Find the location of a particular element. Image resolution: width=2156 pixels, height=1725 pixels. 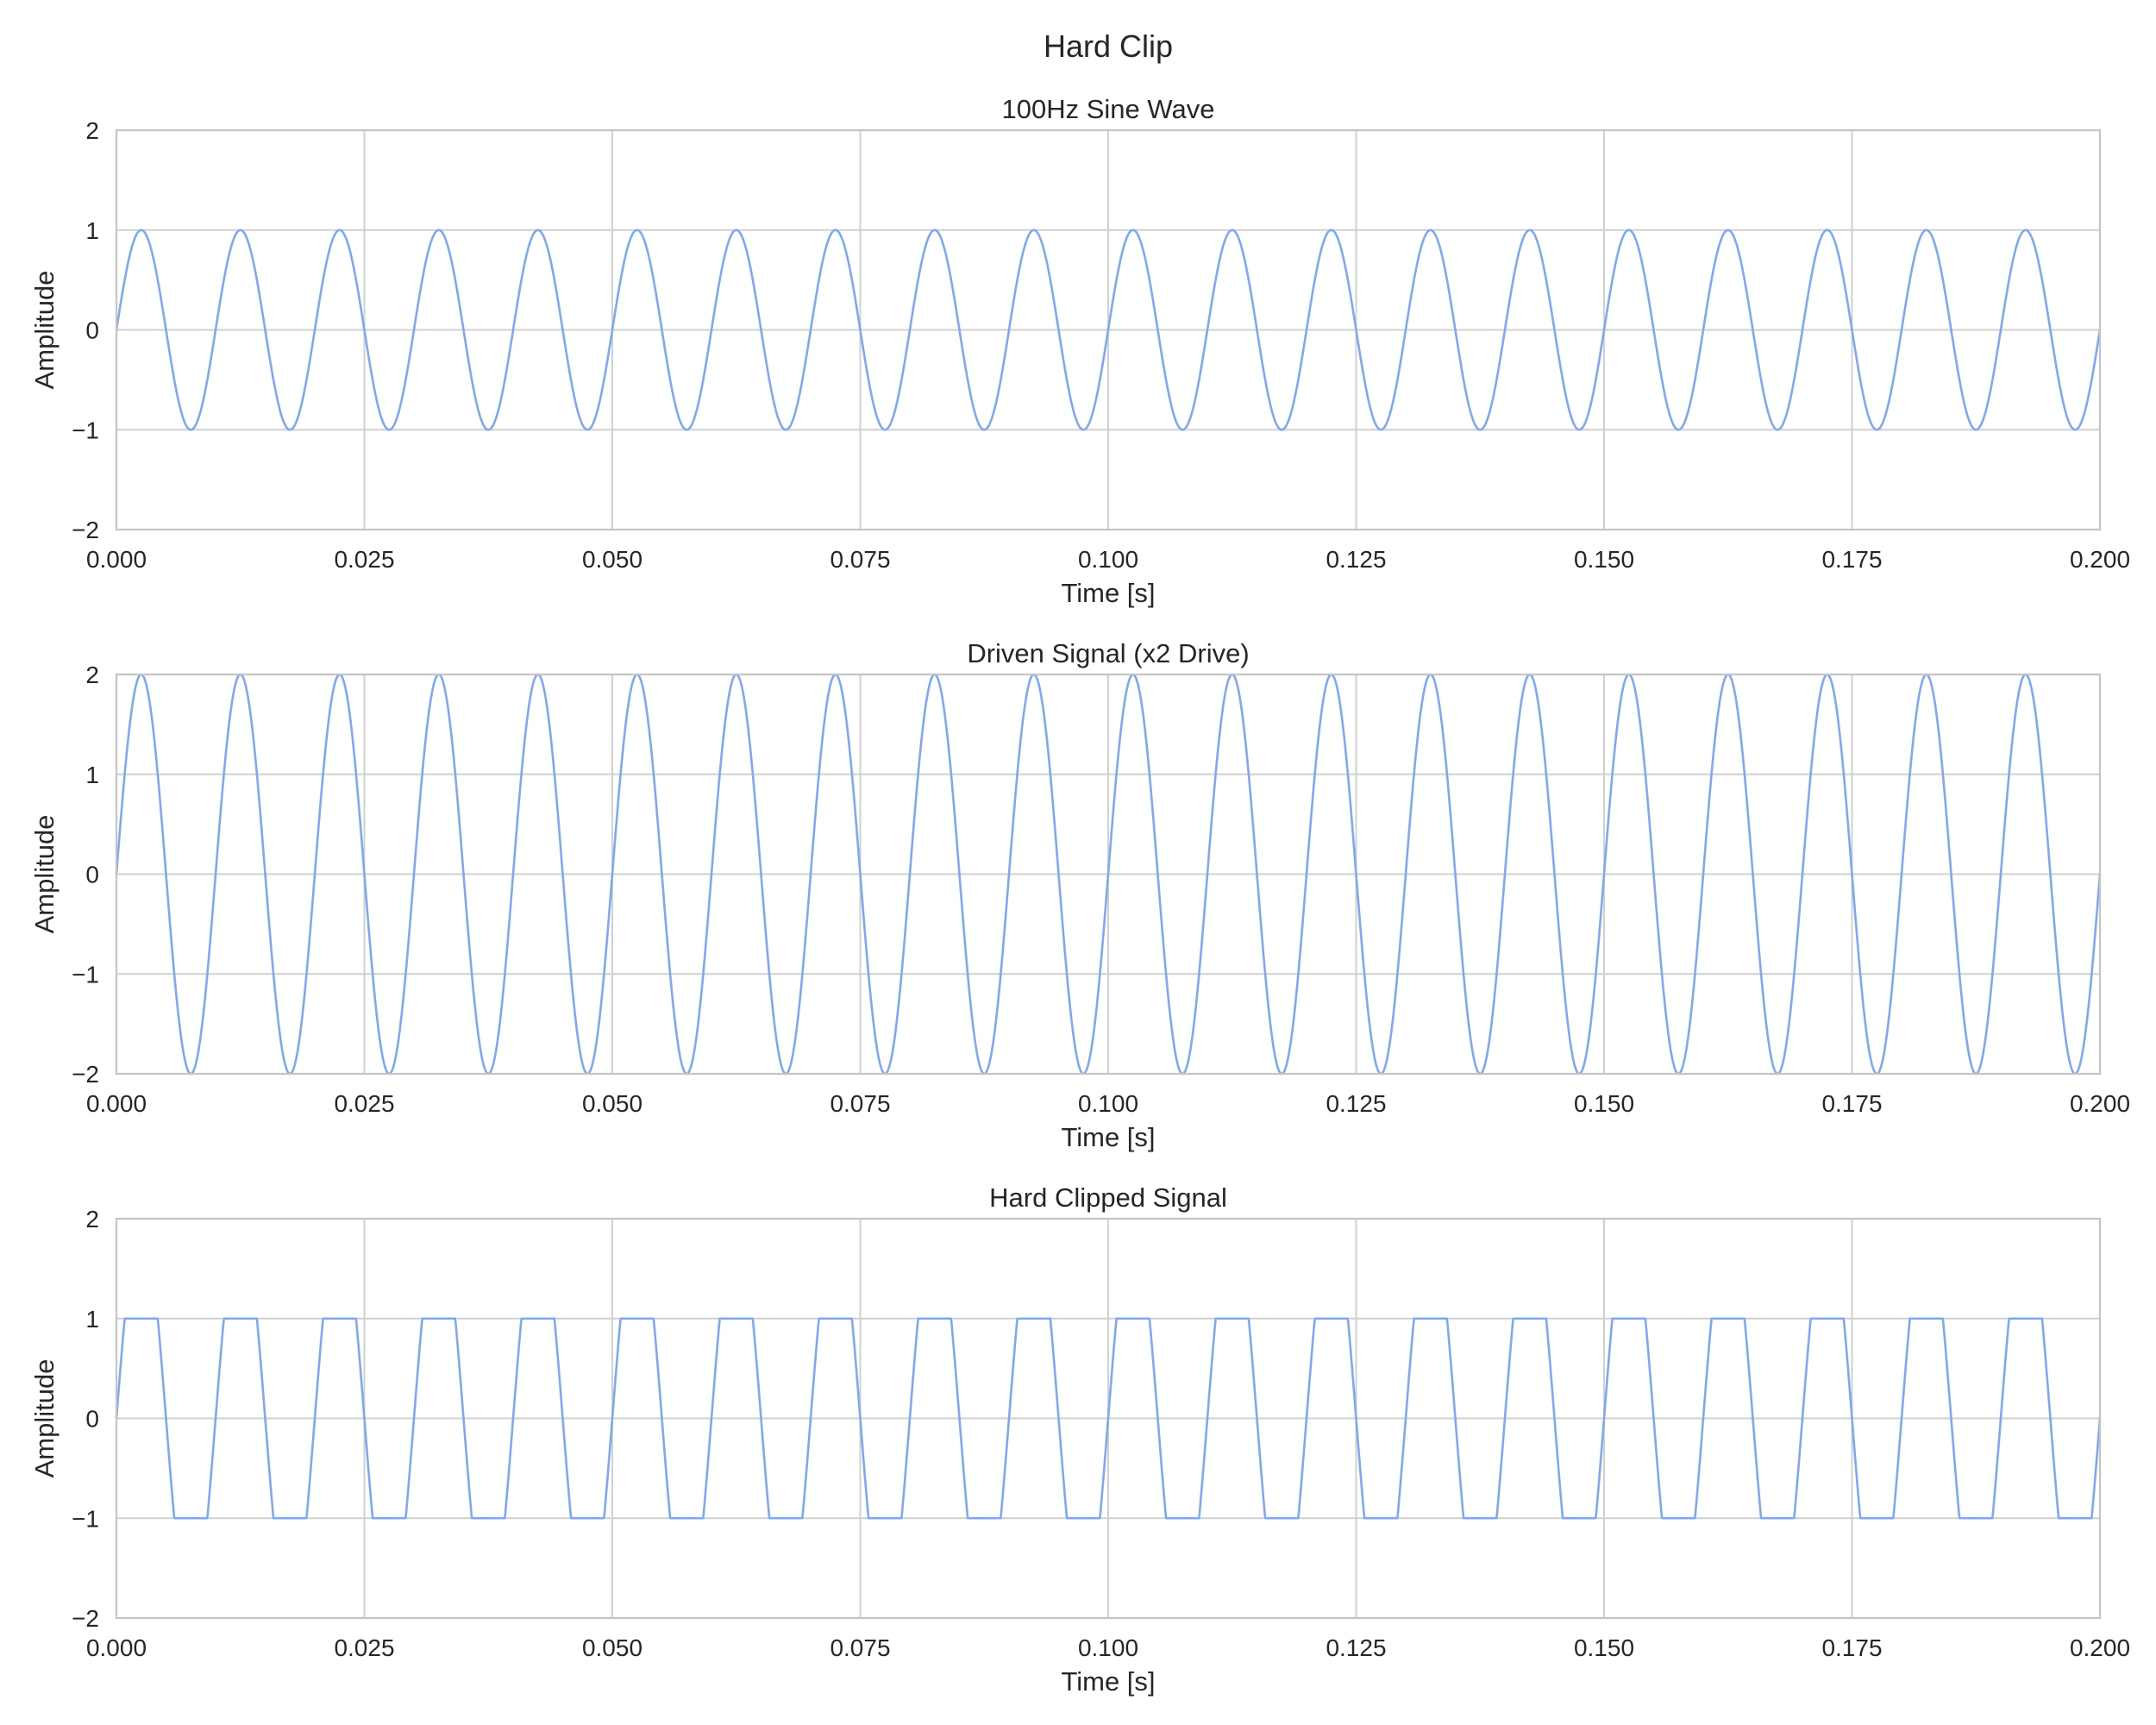

figure-title: Hard Clip is located at coordinates (1108, 46).